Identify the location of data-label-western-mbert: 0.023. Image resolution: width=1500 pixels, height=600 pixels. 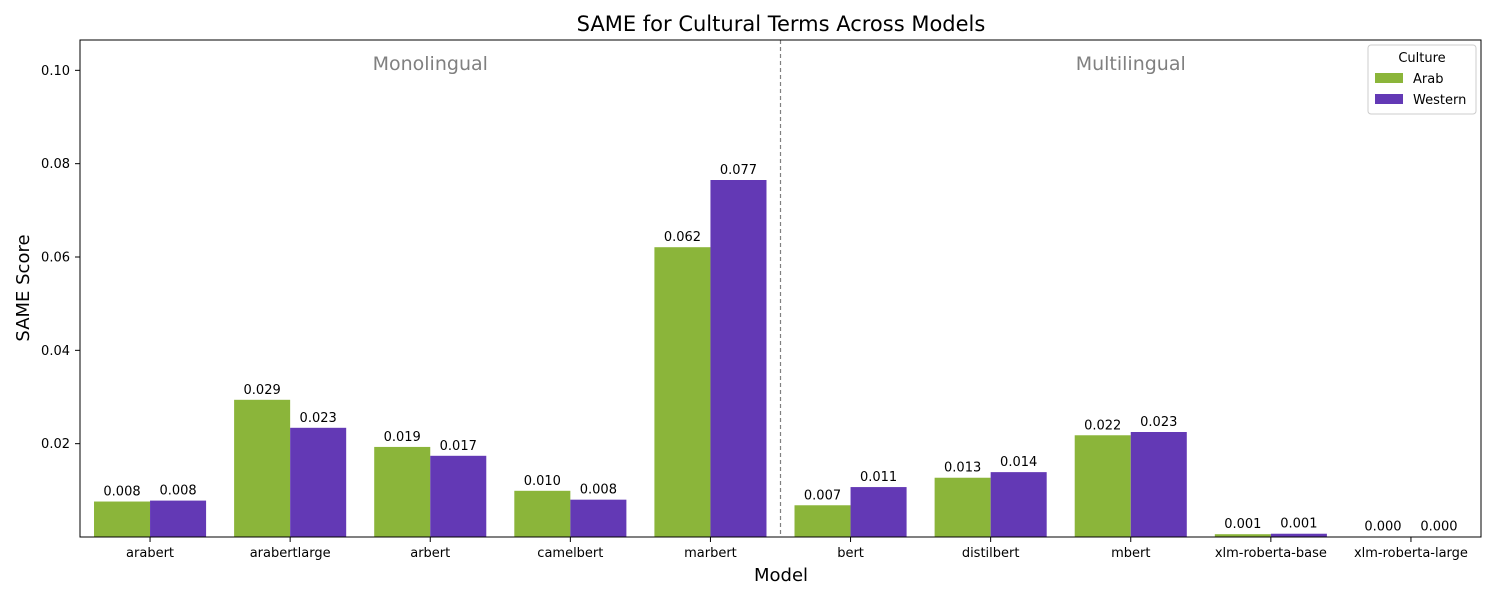
(1158, 422).